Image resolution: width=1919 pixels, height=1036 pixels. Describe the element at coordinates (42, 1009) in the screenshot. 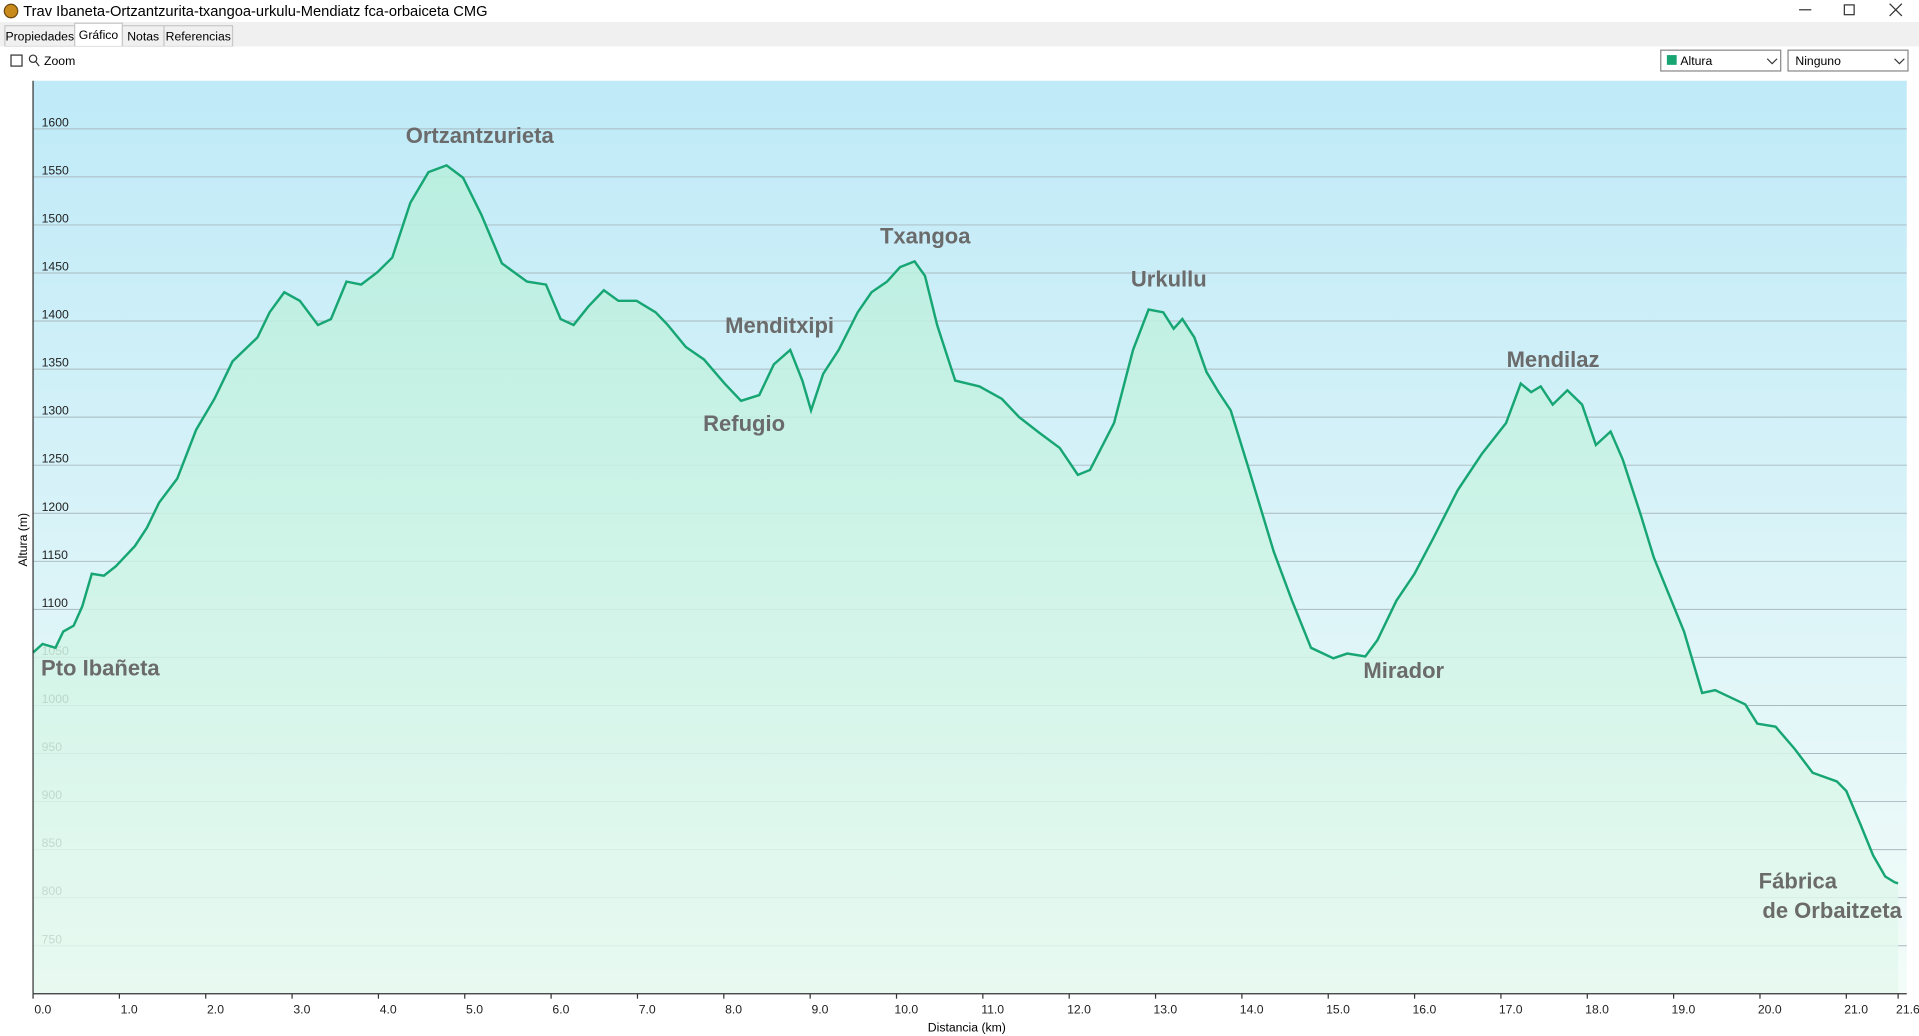

I see `x-tick-label: 0.0` at that location.